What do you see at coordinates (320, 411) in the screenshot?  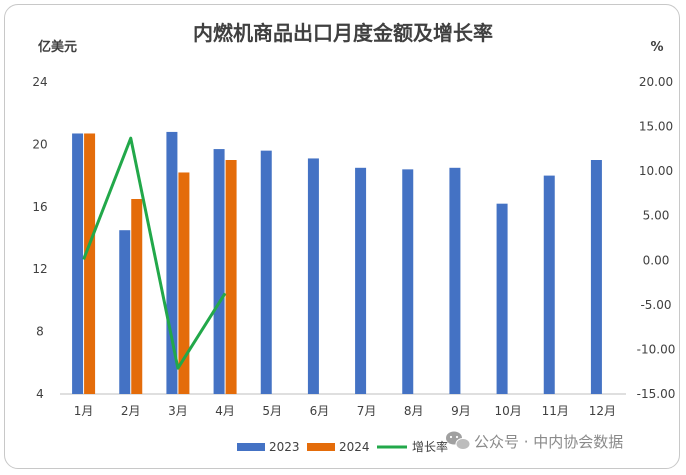 I see `x-tick-label: 6月` at bounding box center [320, 411].